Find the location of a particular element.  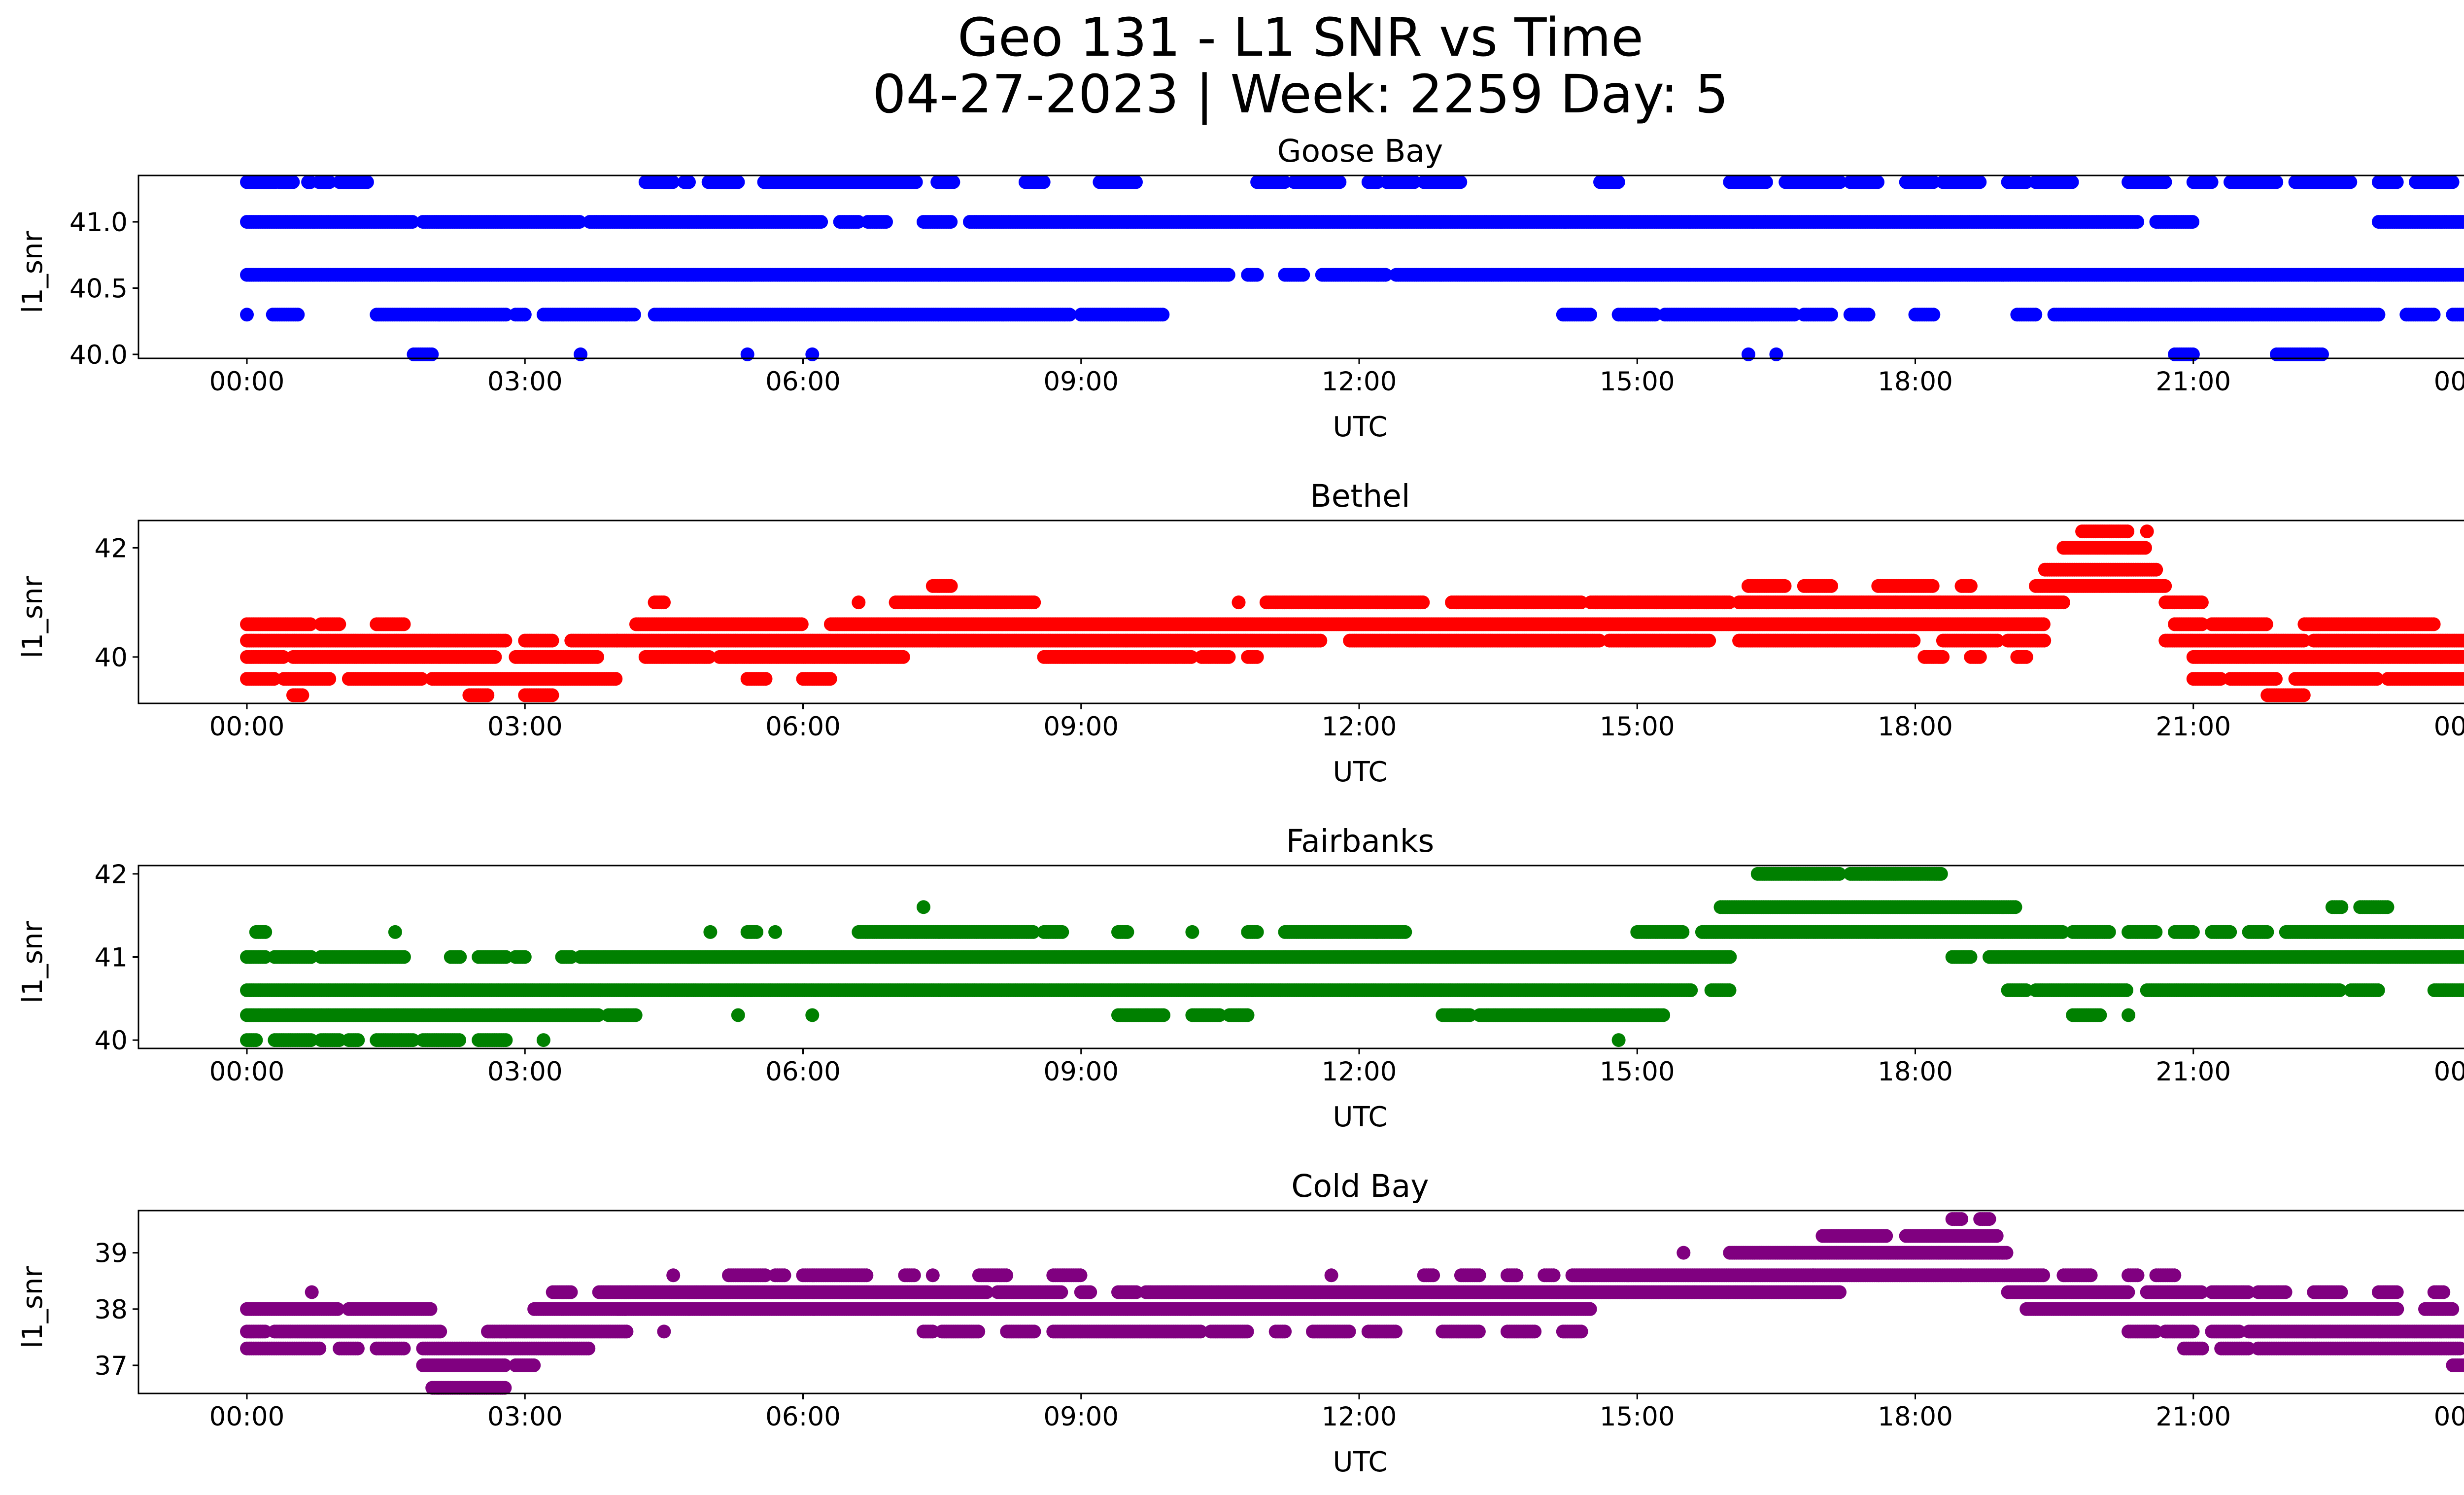

y-tick-label: 41.0 is located at coordinates (98, 223).